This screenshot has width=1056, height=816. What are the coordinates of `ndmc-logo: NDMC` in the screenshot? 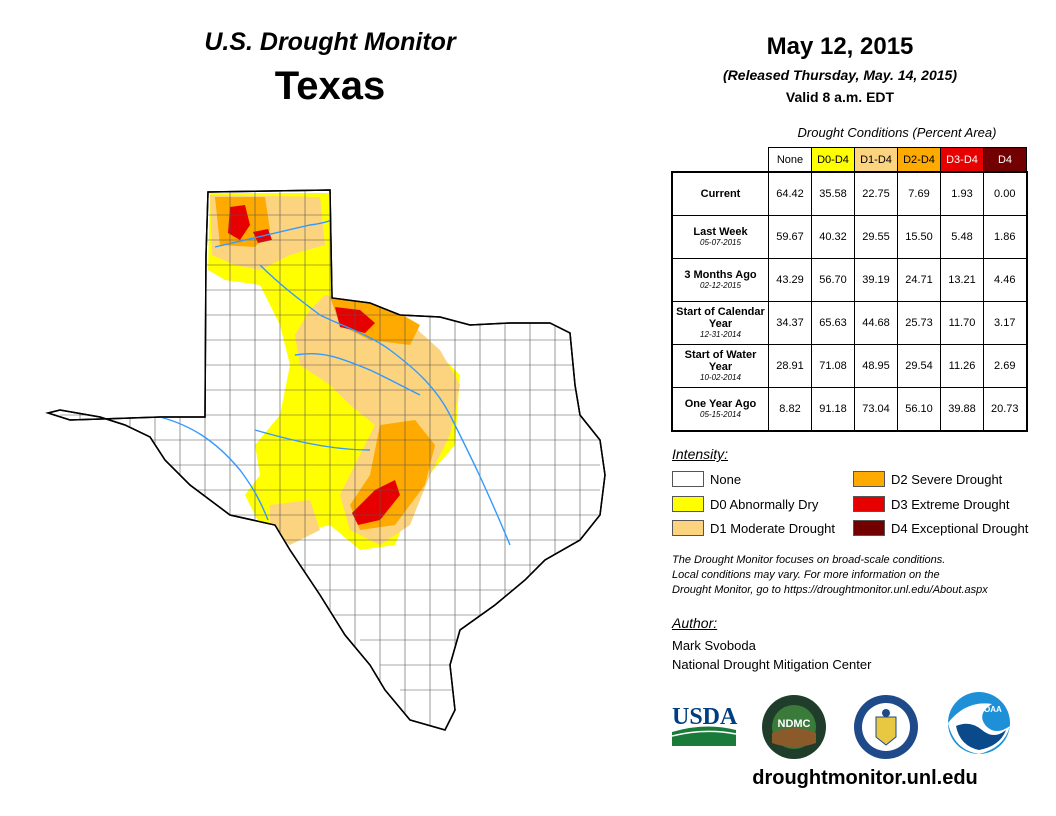 It's located at (794, 727).